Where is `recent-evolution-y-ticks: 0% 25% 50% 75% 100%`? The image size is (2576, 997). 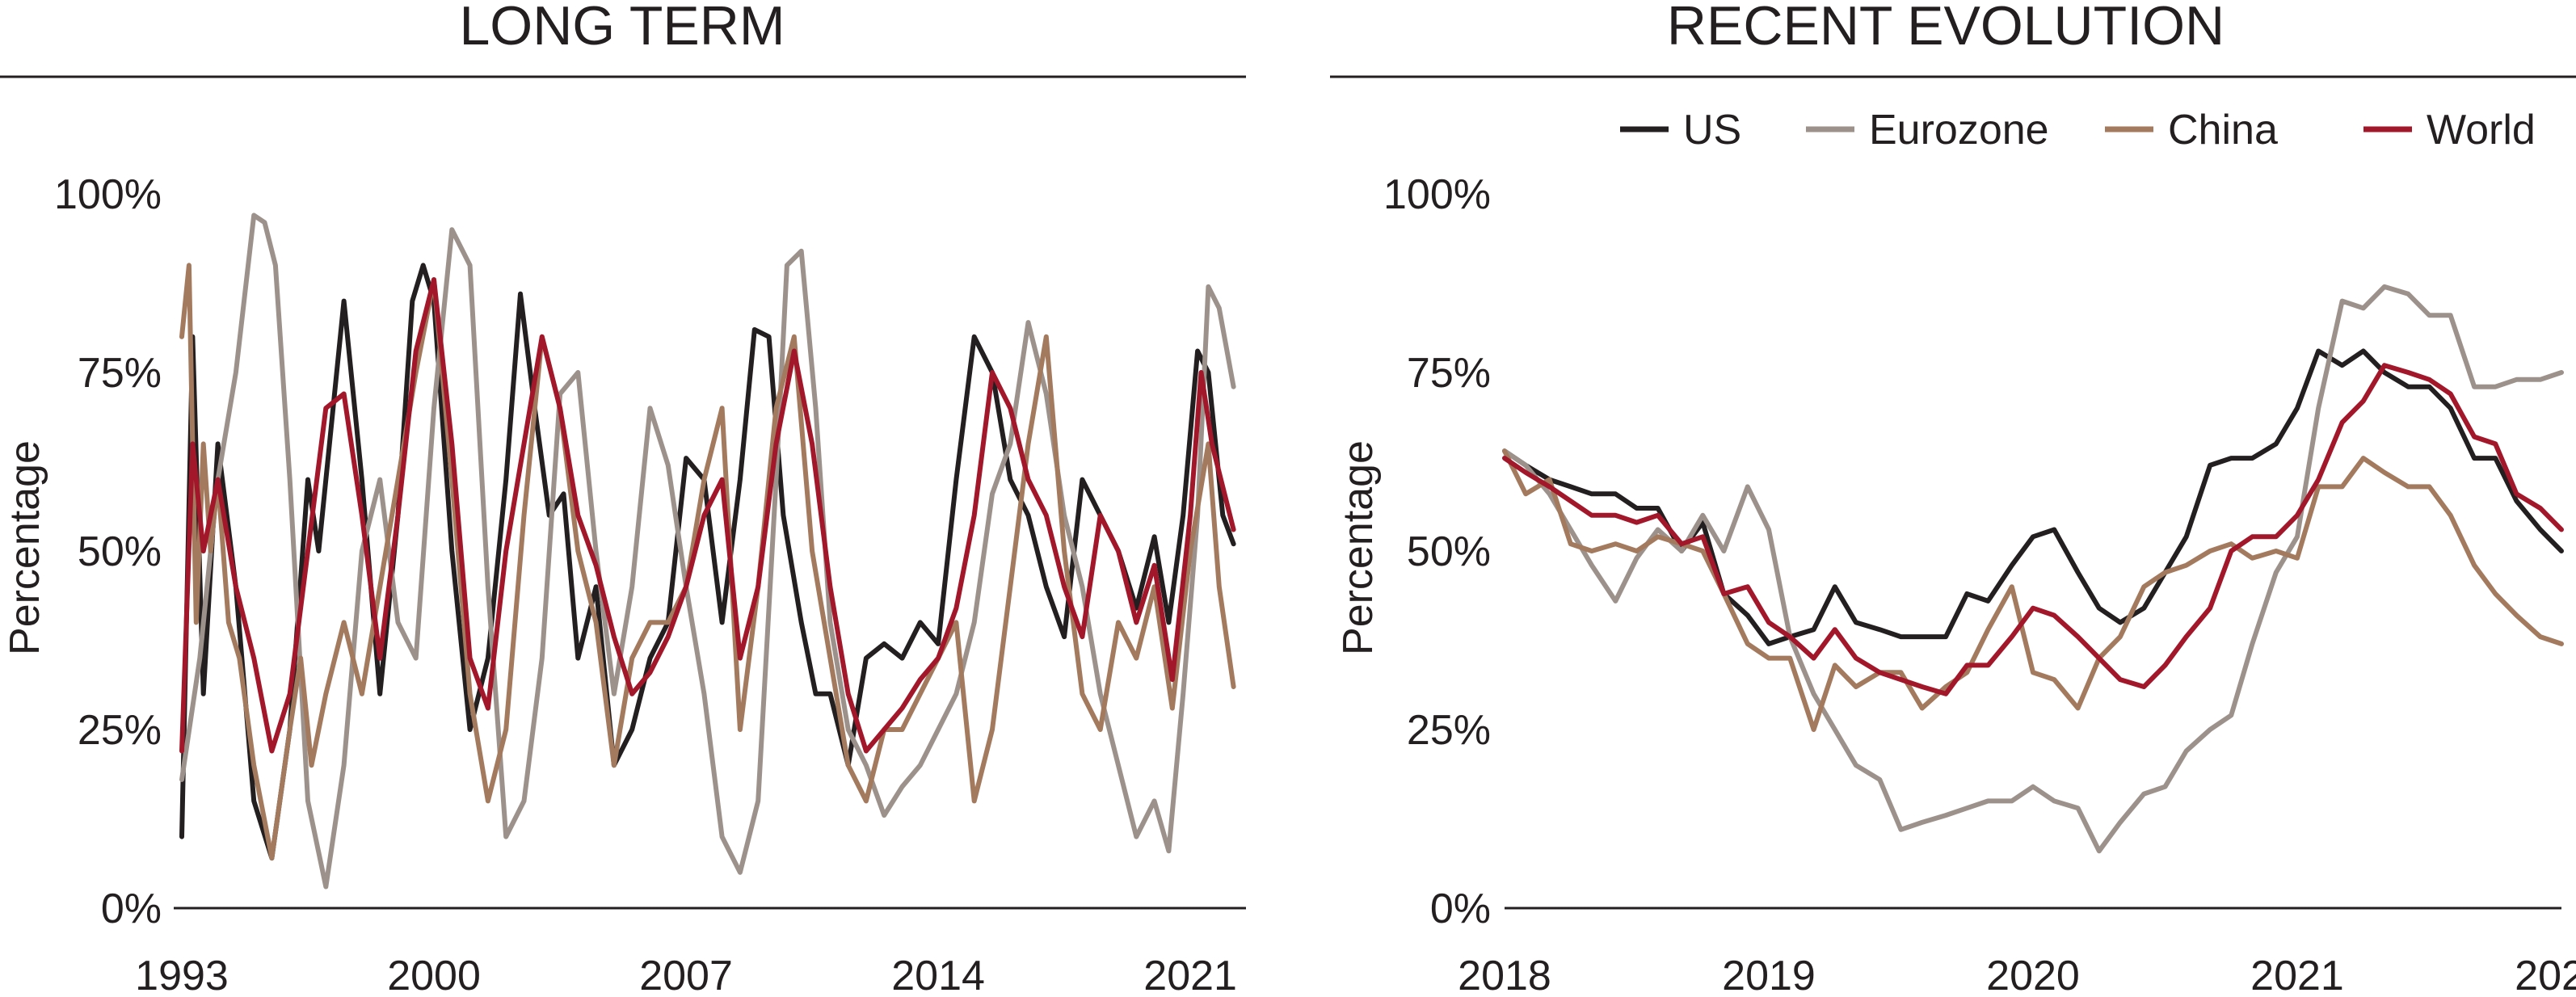
recent-evolution-y-ticks: 0% 25% 50% 75% 100% is located at coordinates (1437, 552).